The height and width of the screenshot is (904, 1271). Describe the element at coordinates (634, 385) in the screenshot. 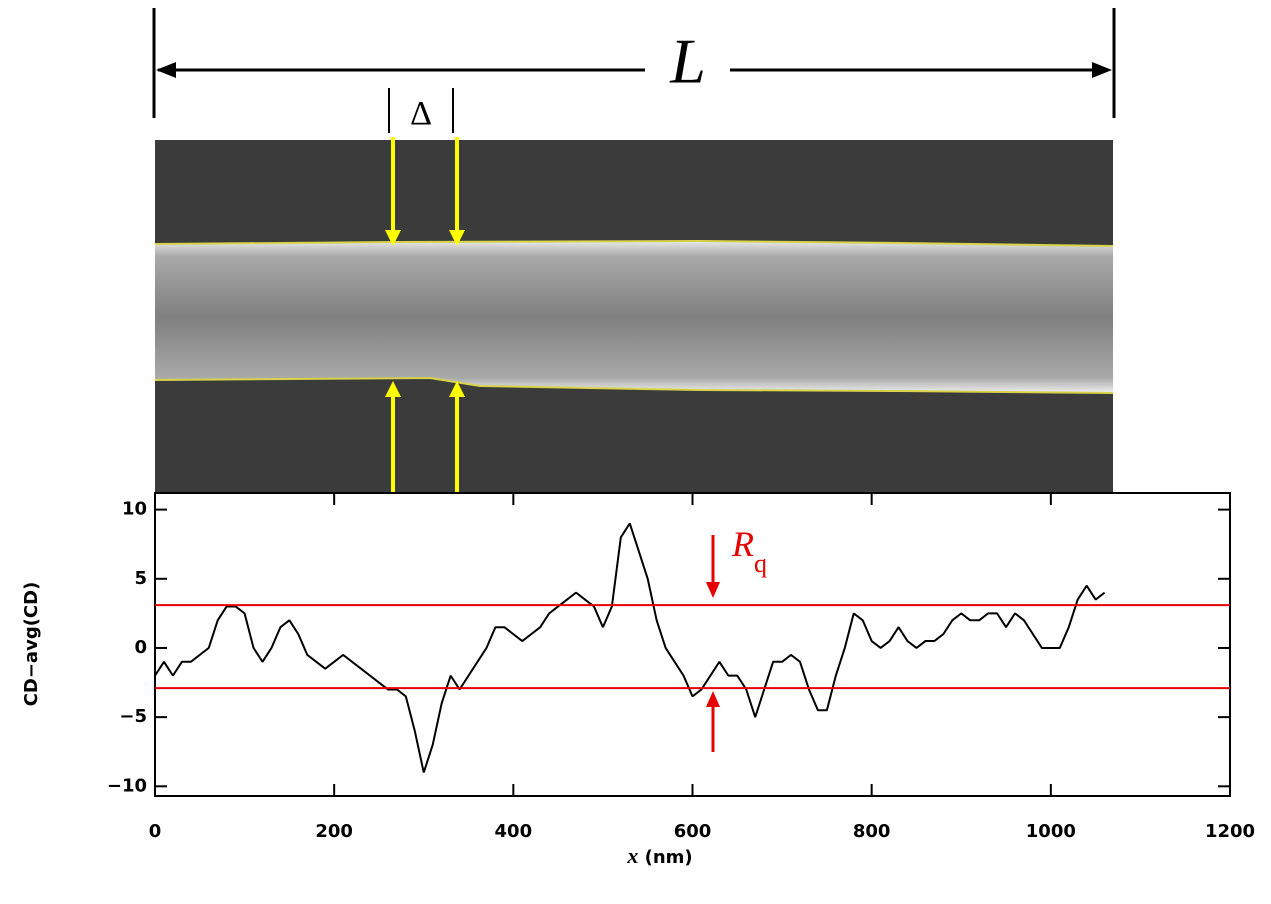

I see `edge-bottom` at that location.